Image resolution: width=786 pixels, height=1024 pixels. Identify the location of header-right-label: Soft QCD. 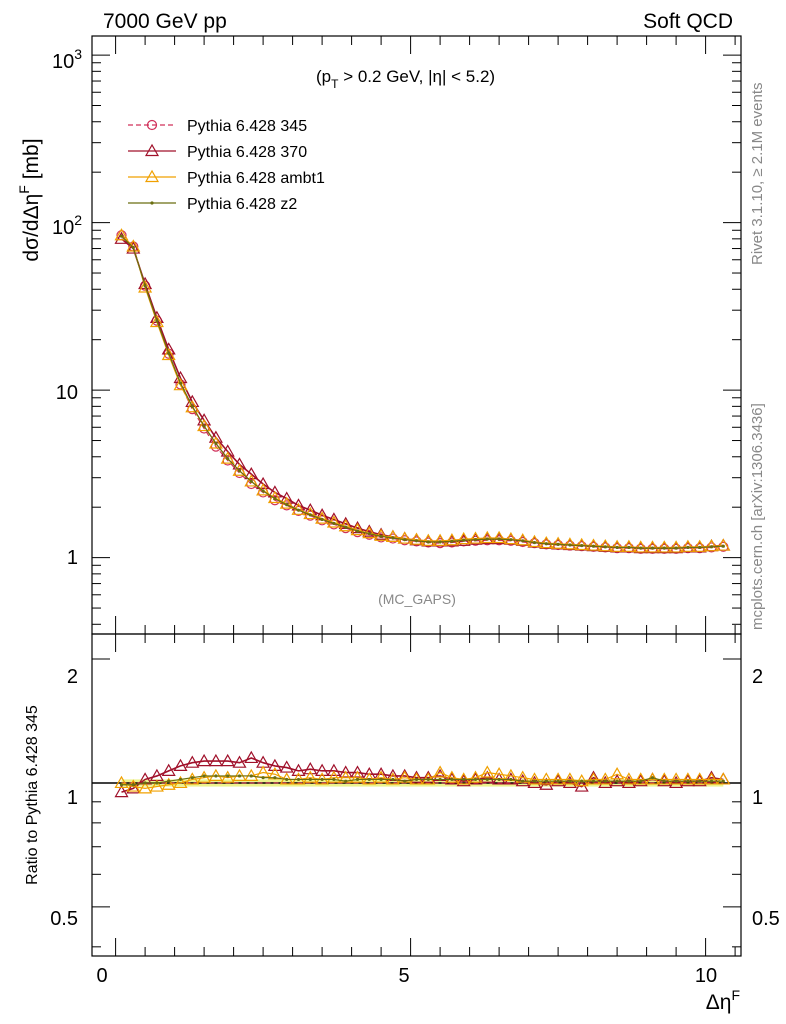
(688, 21).